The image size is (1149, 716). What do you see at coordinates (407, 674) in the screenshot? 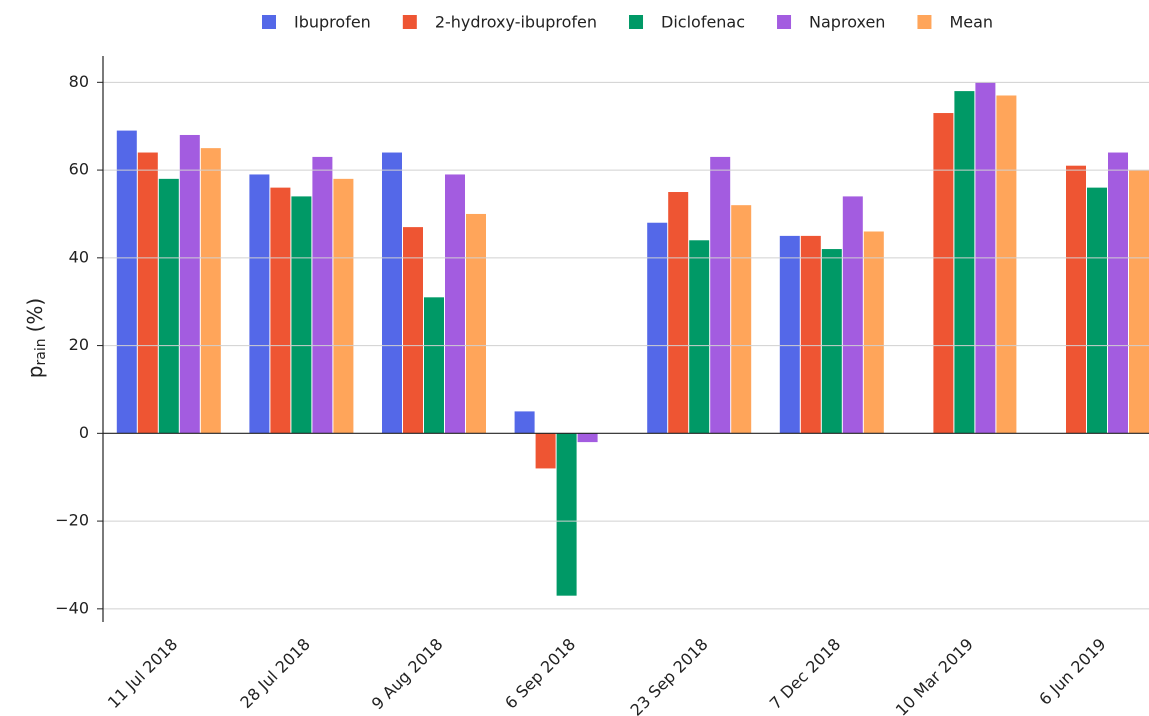
I see `x-tick-label: 9 Aug 2018` at bounding box center [407, 674].